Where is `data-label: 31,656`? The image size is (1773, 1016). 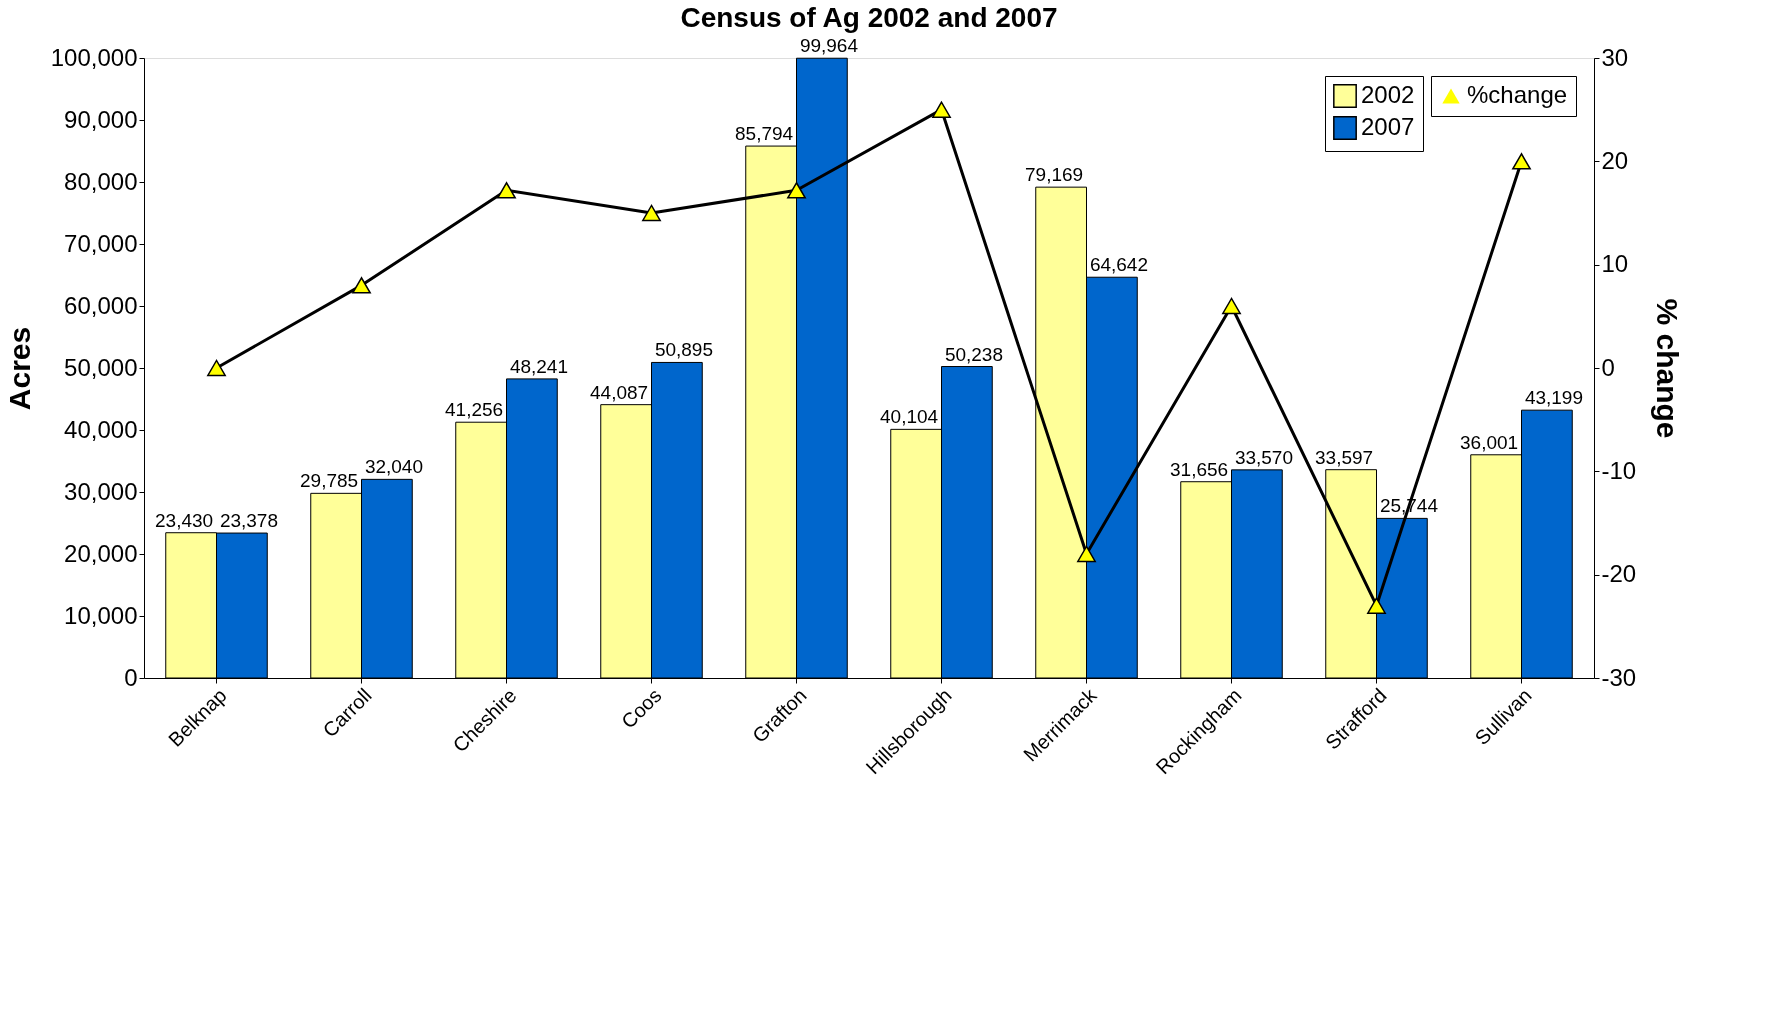 data-label: 31,656 is located at coordinates (1199, 469).